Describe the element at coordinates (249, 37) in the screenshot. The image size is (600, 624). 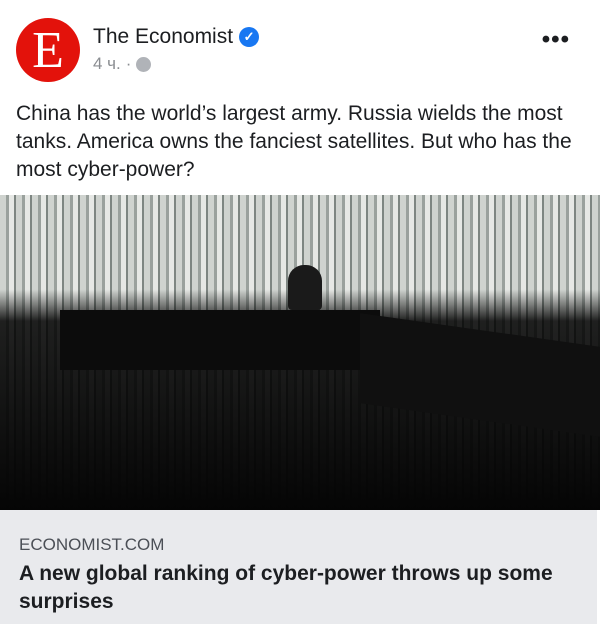
I see `verified-badge-icon: ✓` at that location.